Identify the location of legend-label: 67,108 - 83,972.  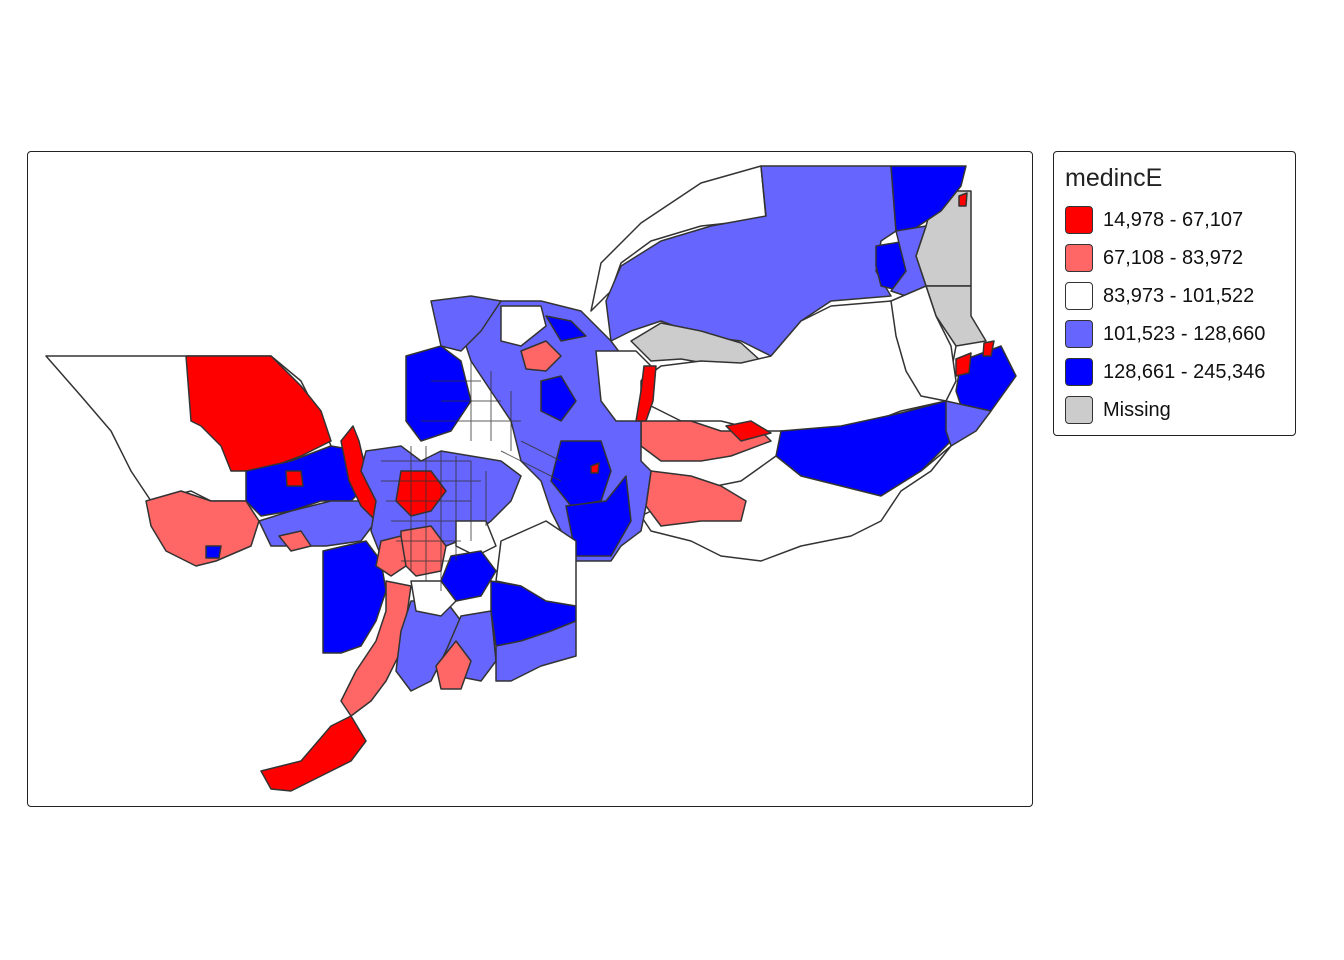
(1173, 258).